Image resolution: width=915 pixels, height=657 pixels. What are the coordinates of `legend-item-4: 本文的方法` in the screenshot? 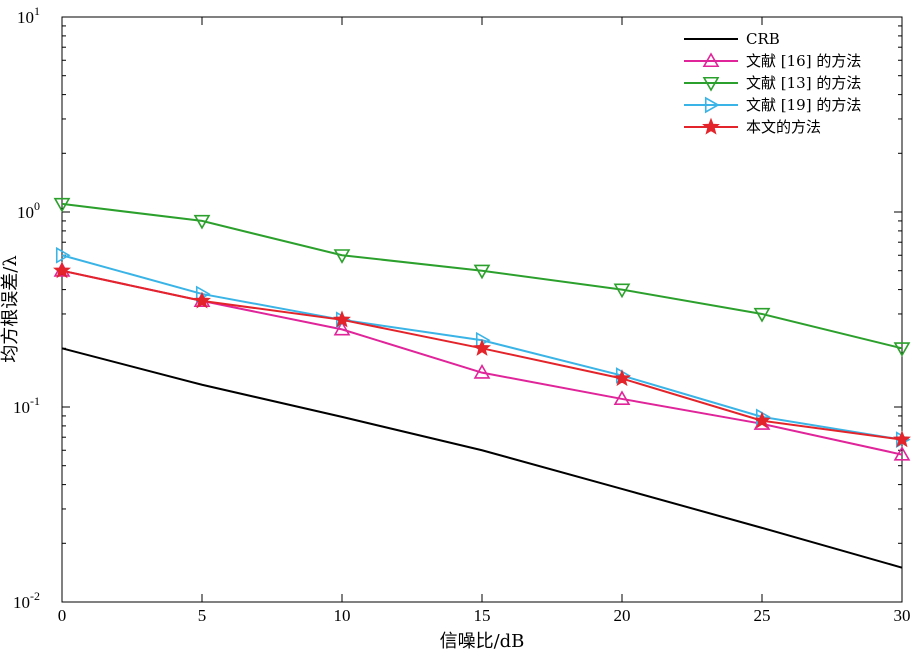 It's located at (752, 126).